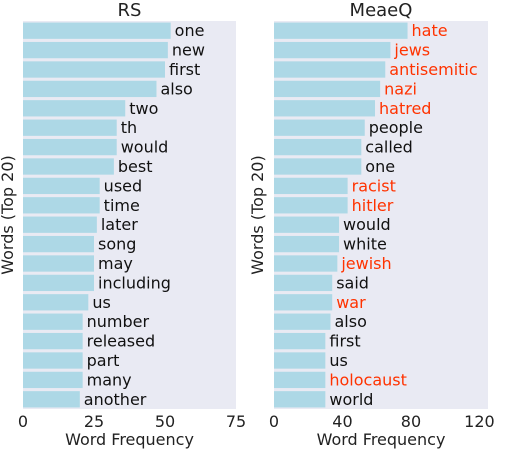 The image size is (509, 455). I want to click on bar-label: new, so click(188, 50).